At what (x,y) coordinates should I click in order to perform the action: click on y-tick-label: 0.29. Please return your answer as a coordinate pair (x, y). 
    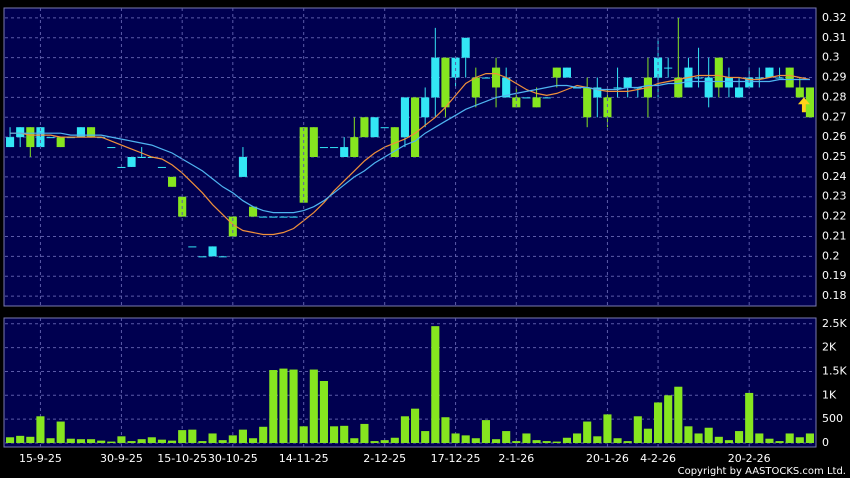
    Looking at the image, I should click on (834, 77).